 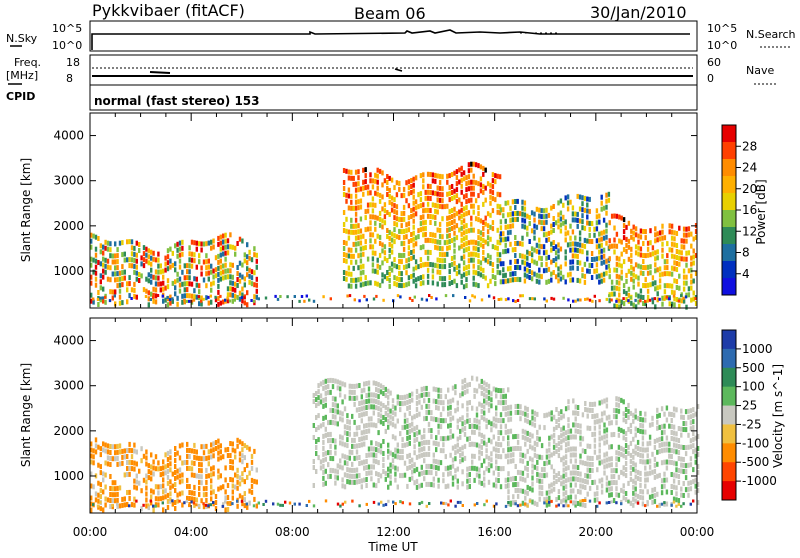 I want to click on station-title: Pykkvibaer (fitACF), so click(x=168, y=10).